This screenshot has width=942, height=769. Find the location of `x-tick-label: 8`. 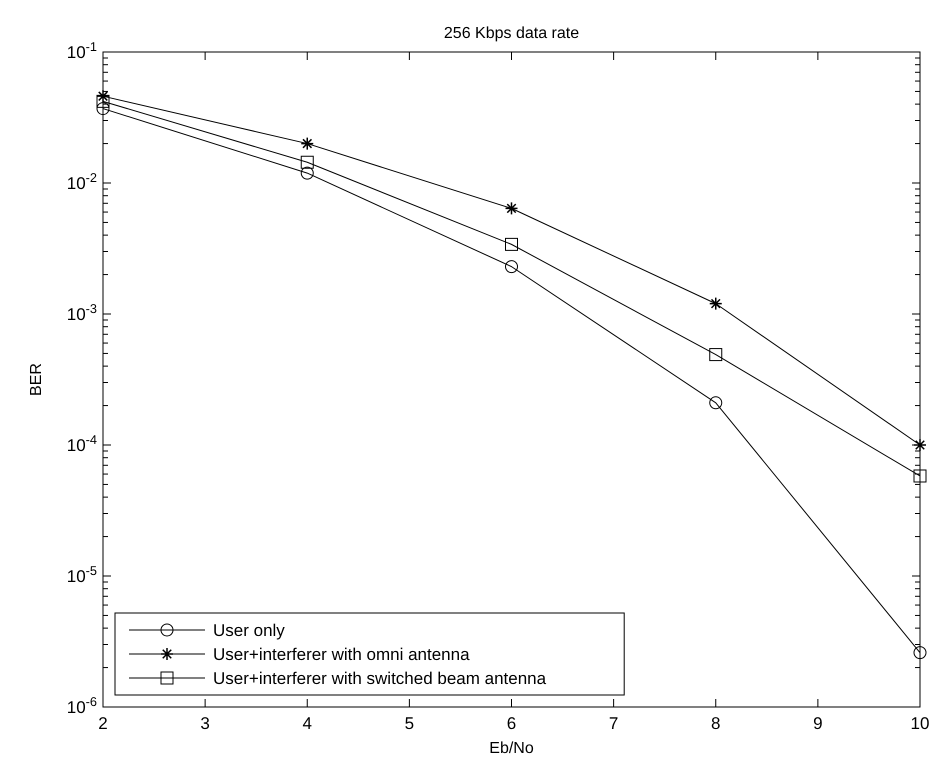

x-tick-label: 8 is located at coordinates (715, 723).